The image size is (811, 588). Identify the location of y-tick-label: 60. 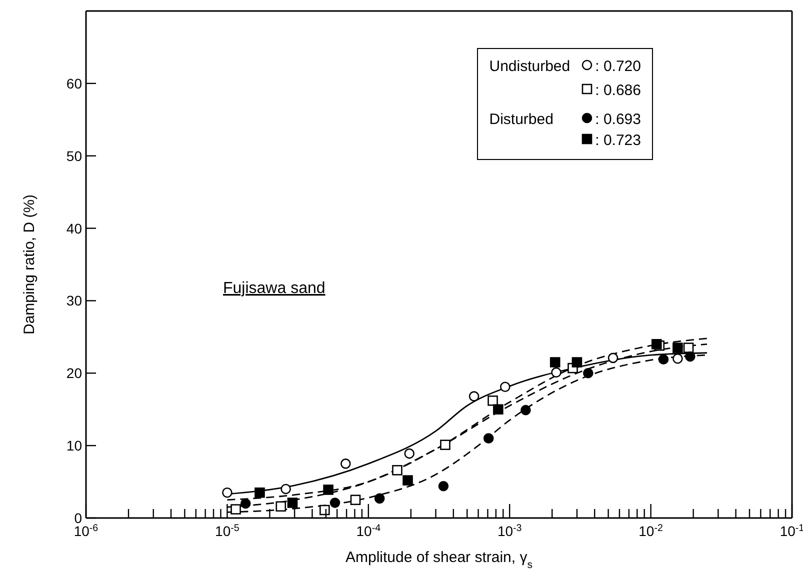
(74, 83).